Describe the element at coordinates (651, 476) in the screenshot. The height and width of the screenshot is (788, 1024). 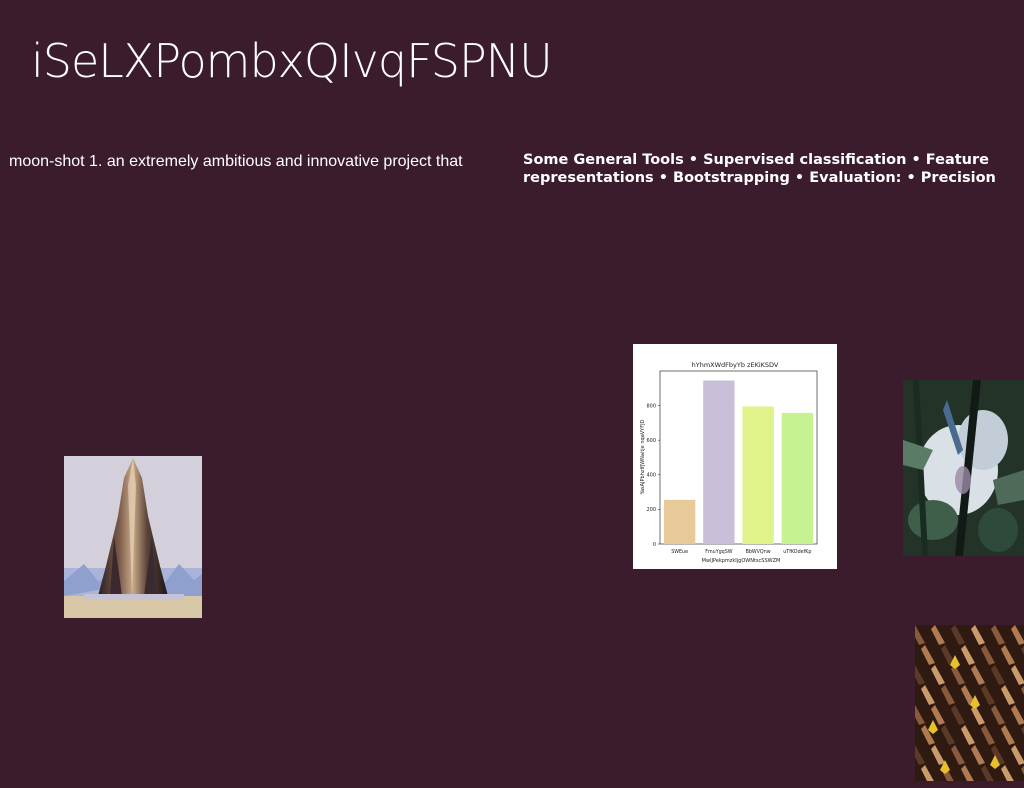
I see `y-tick-label: 400` at that location.